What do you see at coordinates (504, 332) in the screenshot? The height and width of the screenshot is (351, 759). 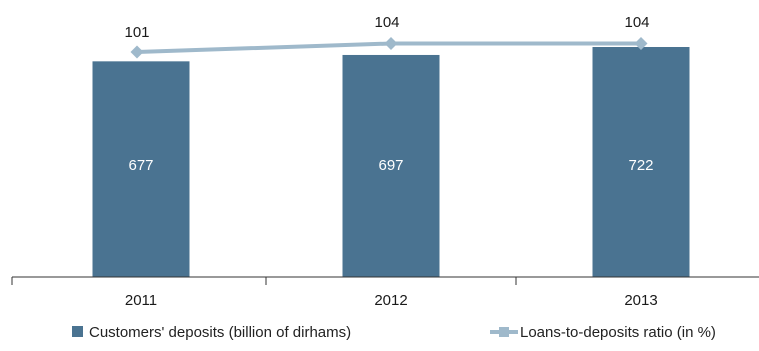 I see `legend-swatch-ratio-marker` at bounding box center [504, 332].